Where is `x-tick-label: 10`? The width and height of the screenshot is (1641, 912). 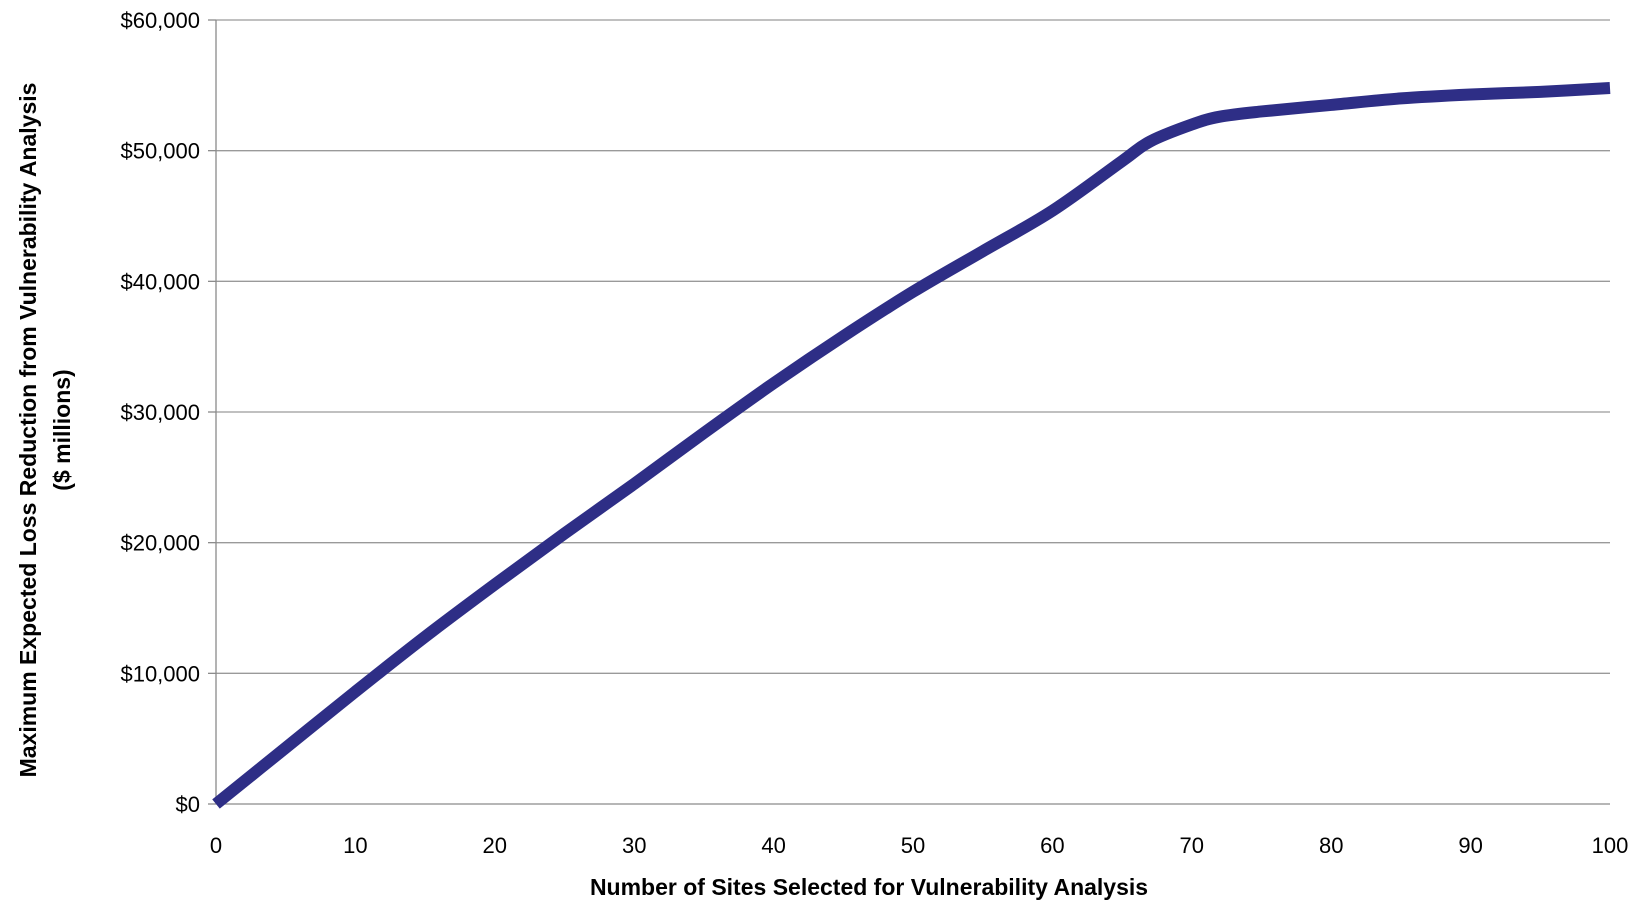
x-tick-label: 10 is located at coordinates (355, 845).